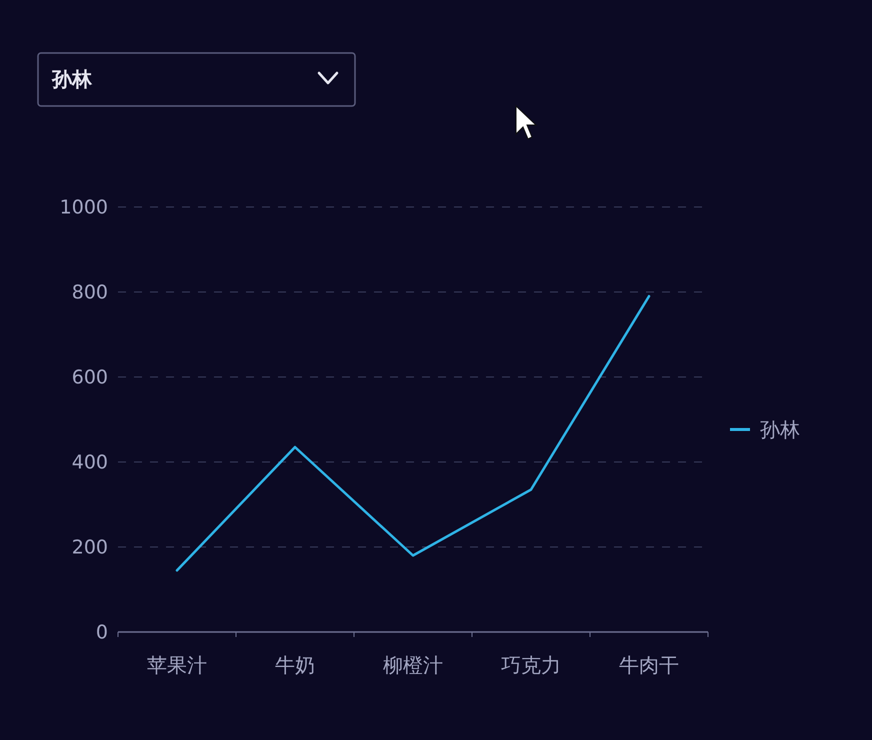 This screenshot has height=740, width=872. Describe the element at coordinates (102, 633) in the screenshot. I see `y-tick-label: 0` at that location.